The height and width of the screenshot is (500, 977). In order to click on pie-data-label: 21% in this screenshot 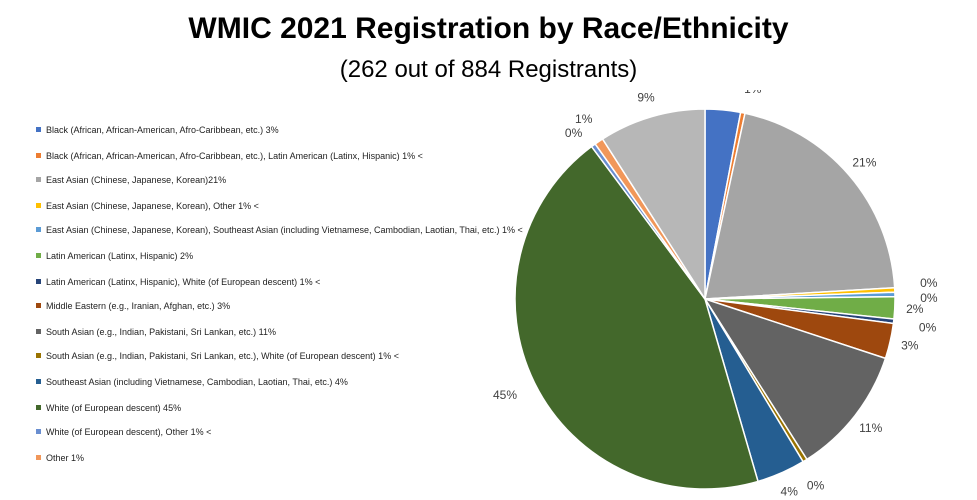, I will do `click(864, 162)`.